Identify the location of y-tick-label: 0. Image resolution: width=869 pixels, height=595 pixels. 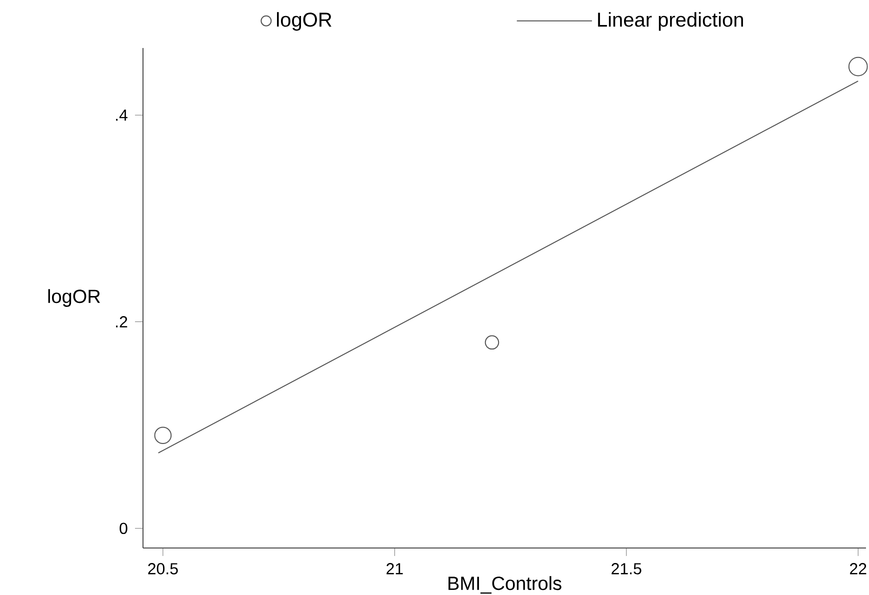
(124, 528).